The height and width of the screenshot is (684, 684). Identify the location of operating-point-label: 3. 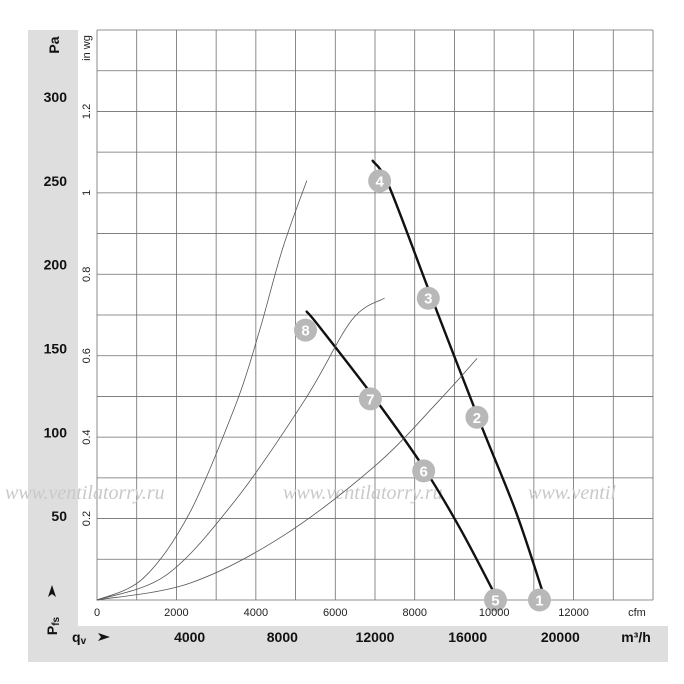
(428, 299).